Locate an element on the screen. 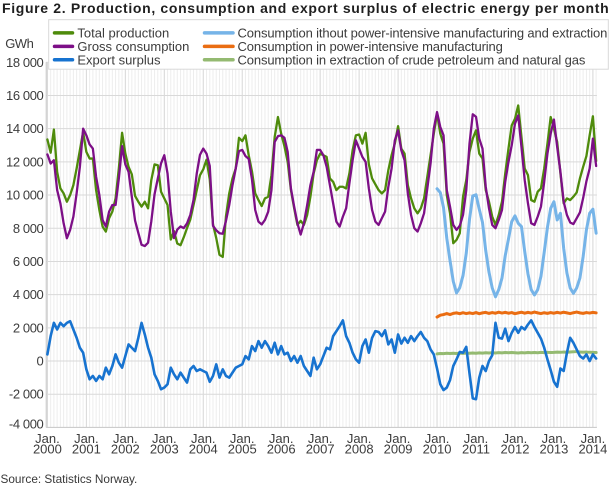  svg-text: 2011 is located at coordinates (476, 449).